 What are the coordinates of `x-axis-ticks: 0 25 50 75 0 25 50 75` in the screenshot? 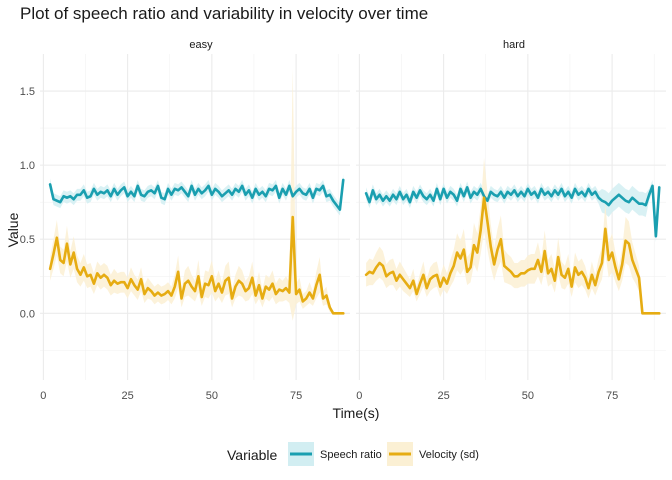 It's located at (329, 396).